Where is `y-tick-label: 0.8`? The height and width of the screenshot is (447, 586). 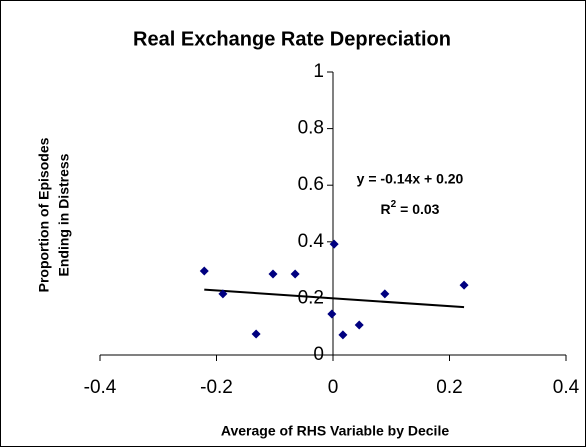 y-tick-label: 0.8 is located at coordinates (311, 128).